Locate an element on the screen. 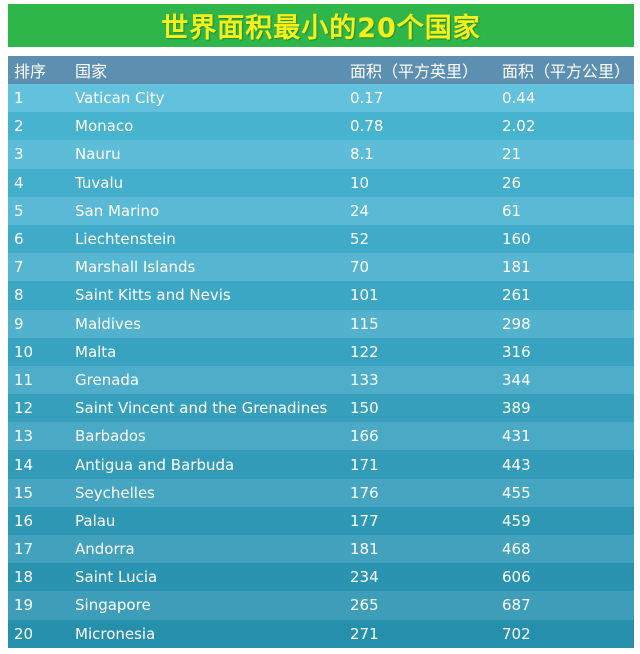 This screenshot has height=654, width=640. cell-sq-mi: 150 is located at coordinates (364, 408).